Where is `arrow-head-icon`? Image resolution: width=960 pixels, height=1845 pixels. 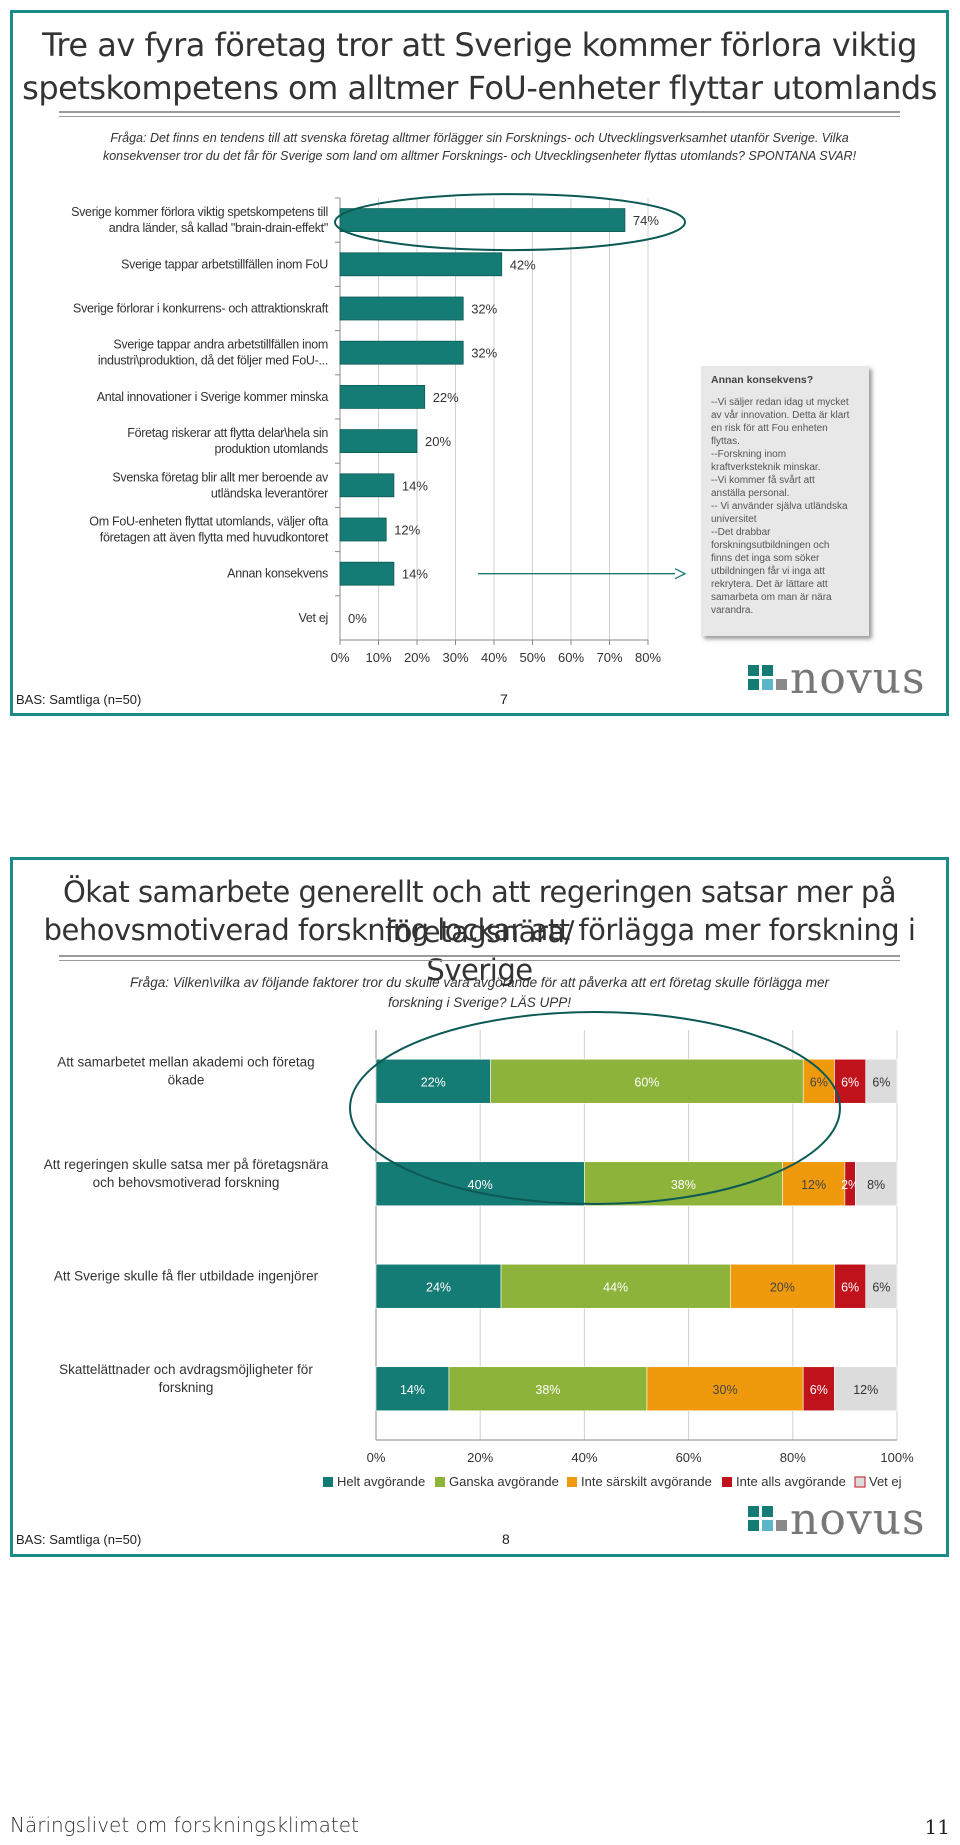 arrow-head-icon is located at coordinates (680, 574).